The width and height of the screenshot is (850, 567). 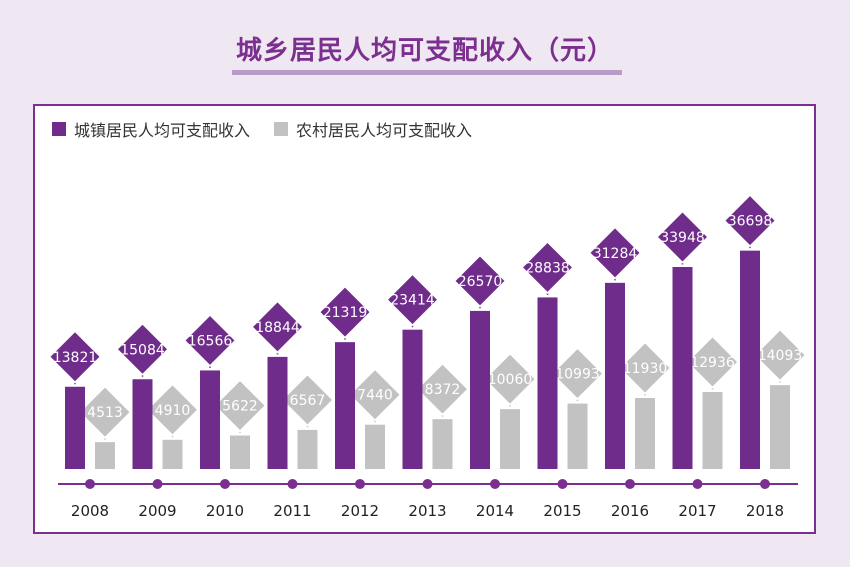 I want to click on urban-value-label: 28838, so click(x=547, y=268).